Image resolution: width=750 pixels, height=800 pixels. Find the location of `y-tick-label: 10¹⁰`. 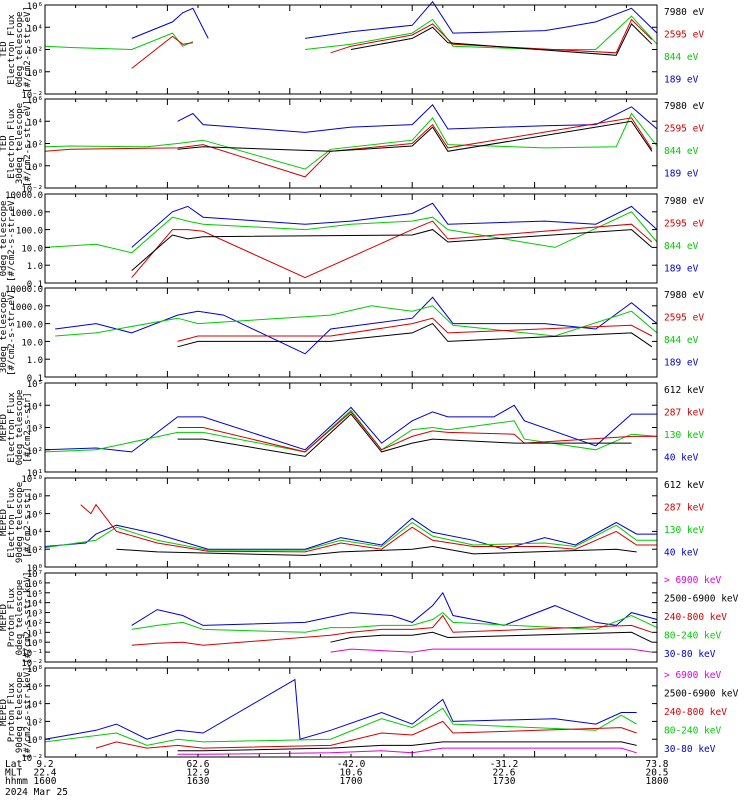

y-tick-label: 10¹⁰ is located at coordinates (32, 480).